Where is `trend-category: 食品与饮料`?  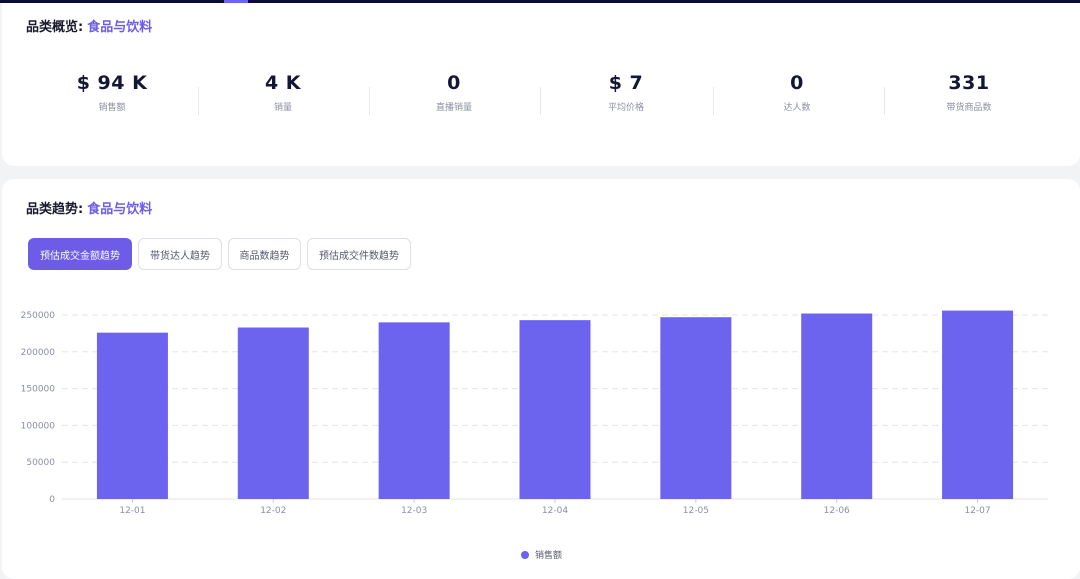
trend-category: 食品与饮料 is located at coordinates (120, 209).